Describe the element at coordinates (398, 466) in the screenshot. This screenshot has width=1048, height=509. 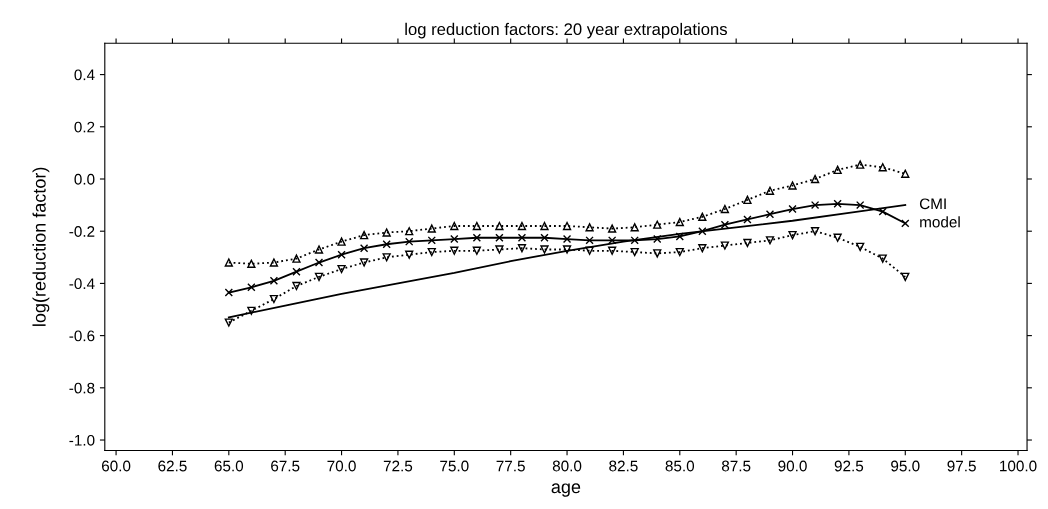
I see `x-tick-label: 72.5` at that location.